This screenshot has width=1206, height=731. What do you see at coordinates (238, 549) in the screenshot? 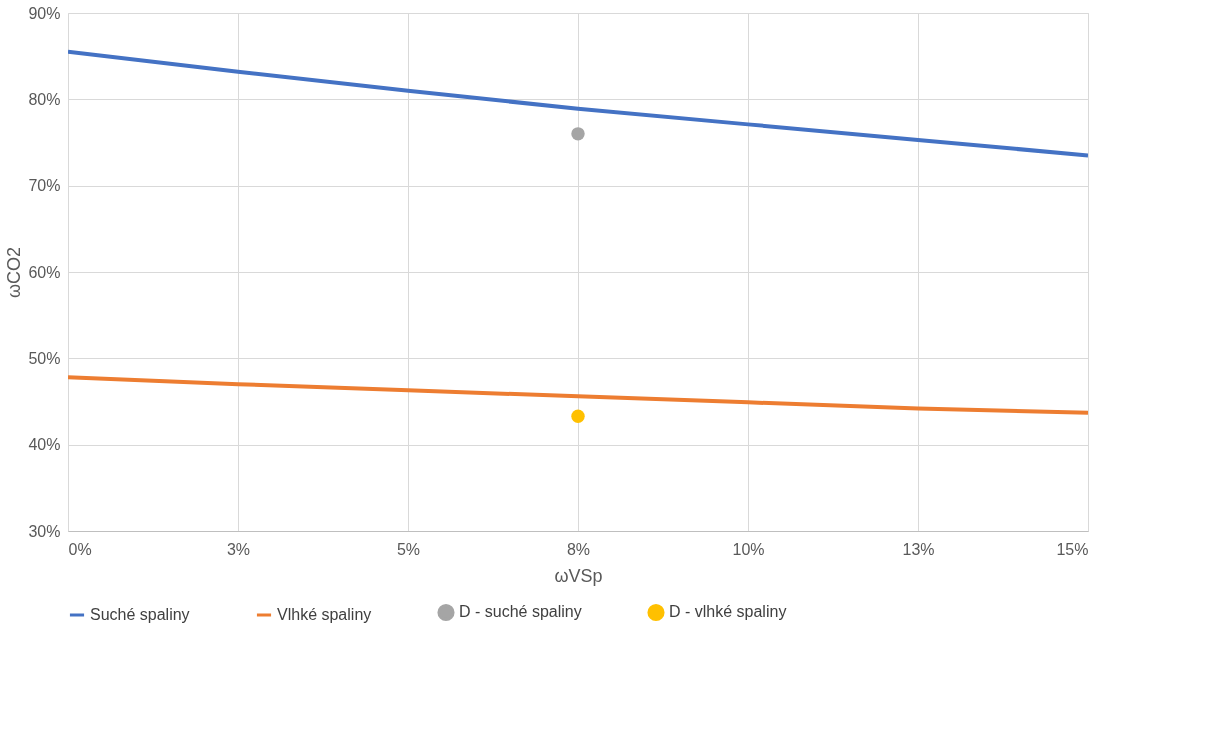
I see `x-tick-label: 3%` at bounding box center [238, 549].